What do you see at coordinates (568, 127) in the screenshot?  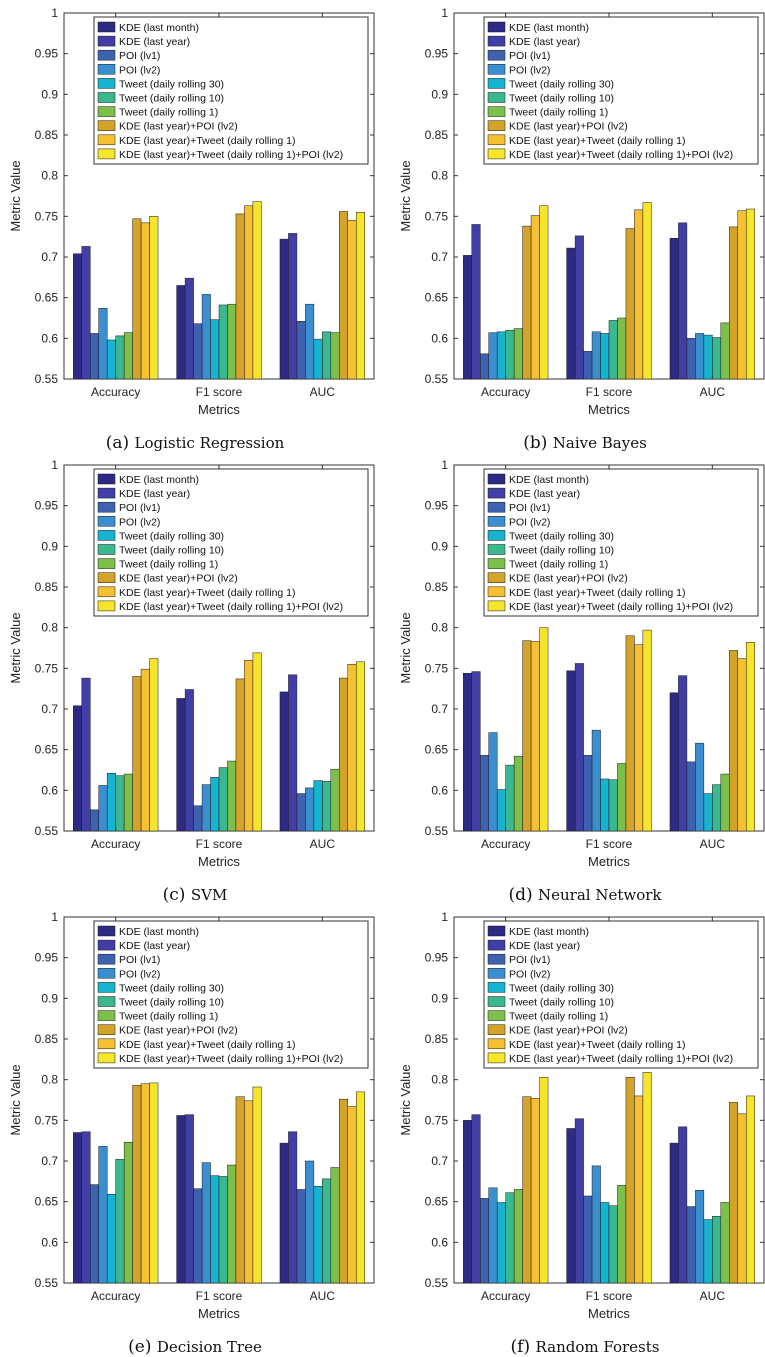 I see `legend-entry: KDE (last year)+POI (lv2)` at bounding box center [568, 127].